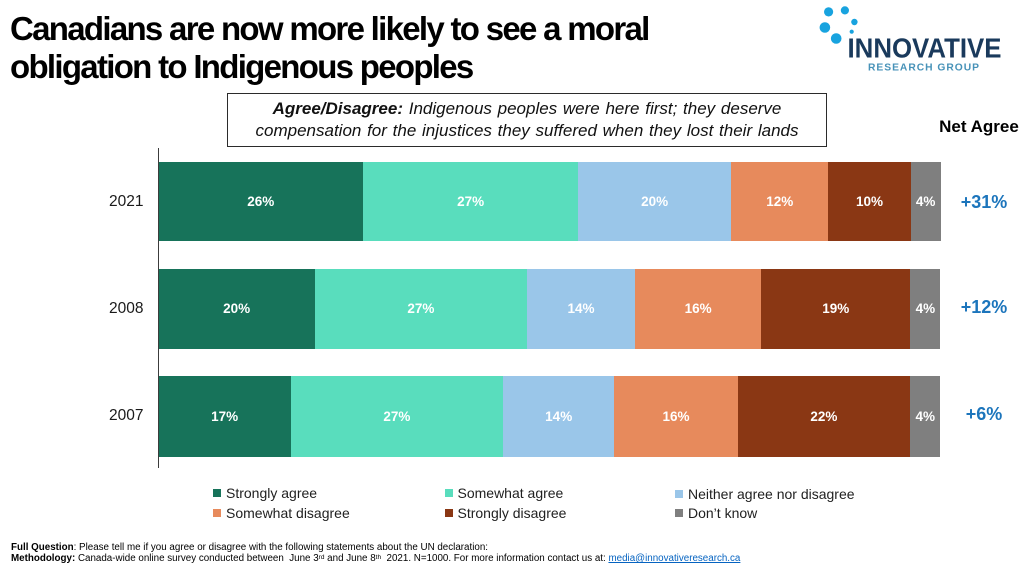  Describe the element at coordinates (925, 47) in the screenshot. I see `svg-text: INNOVATIVE` at that location.